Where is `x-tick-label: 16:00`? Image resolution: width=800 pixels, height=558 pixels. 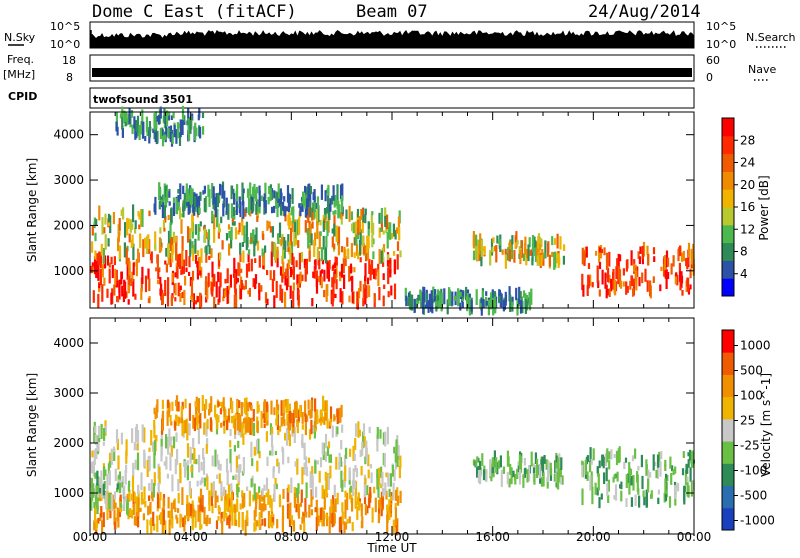
x-tick-label: 16:00 is located at coordinates (492, 537).